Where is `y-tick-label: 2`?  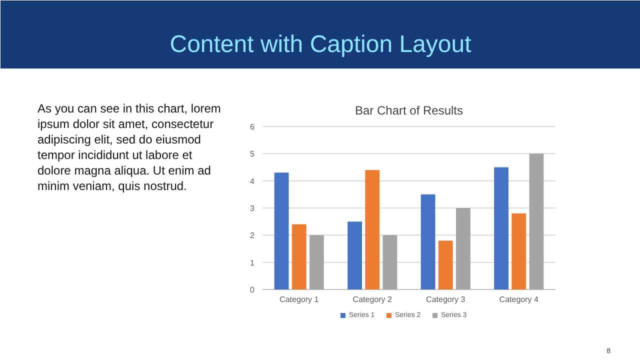 y-tick-label: 2 is located at coordinates (253, 235).